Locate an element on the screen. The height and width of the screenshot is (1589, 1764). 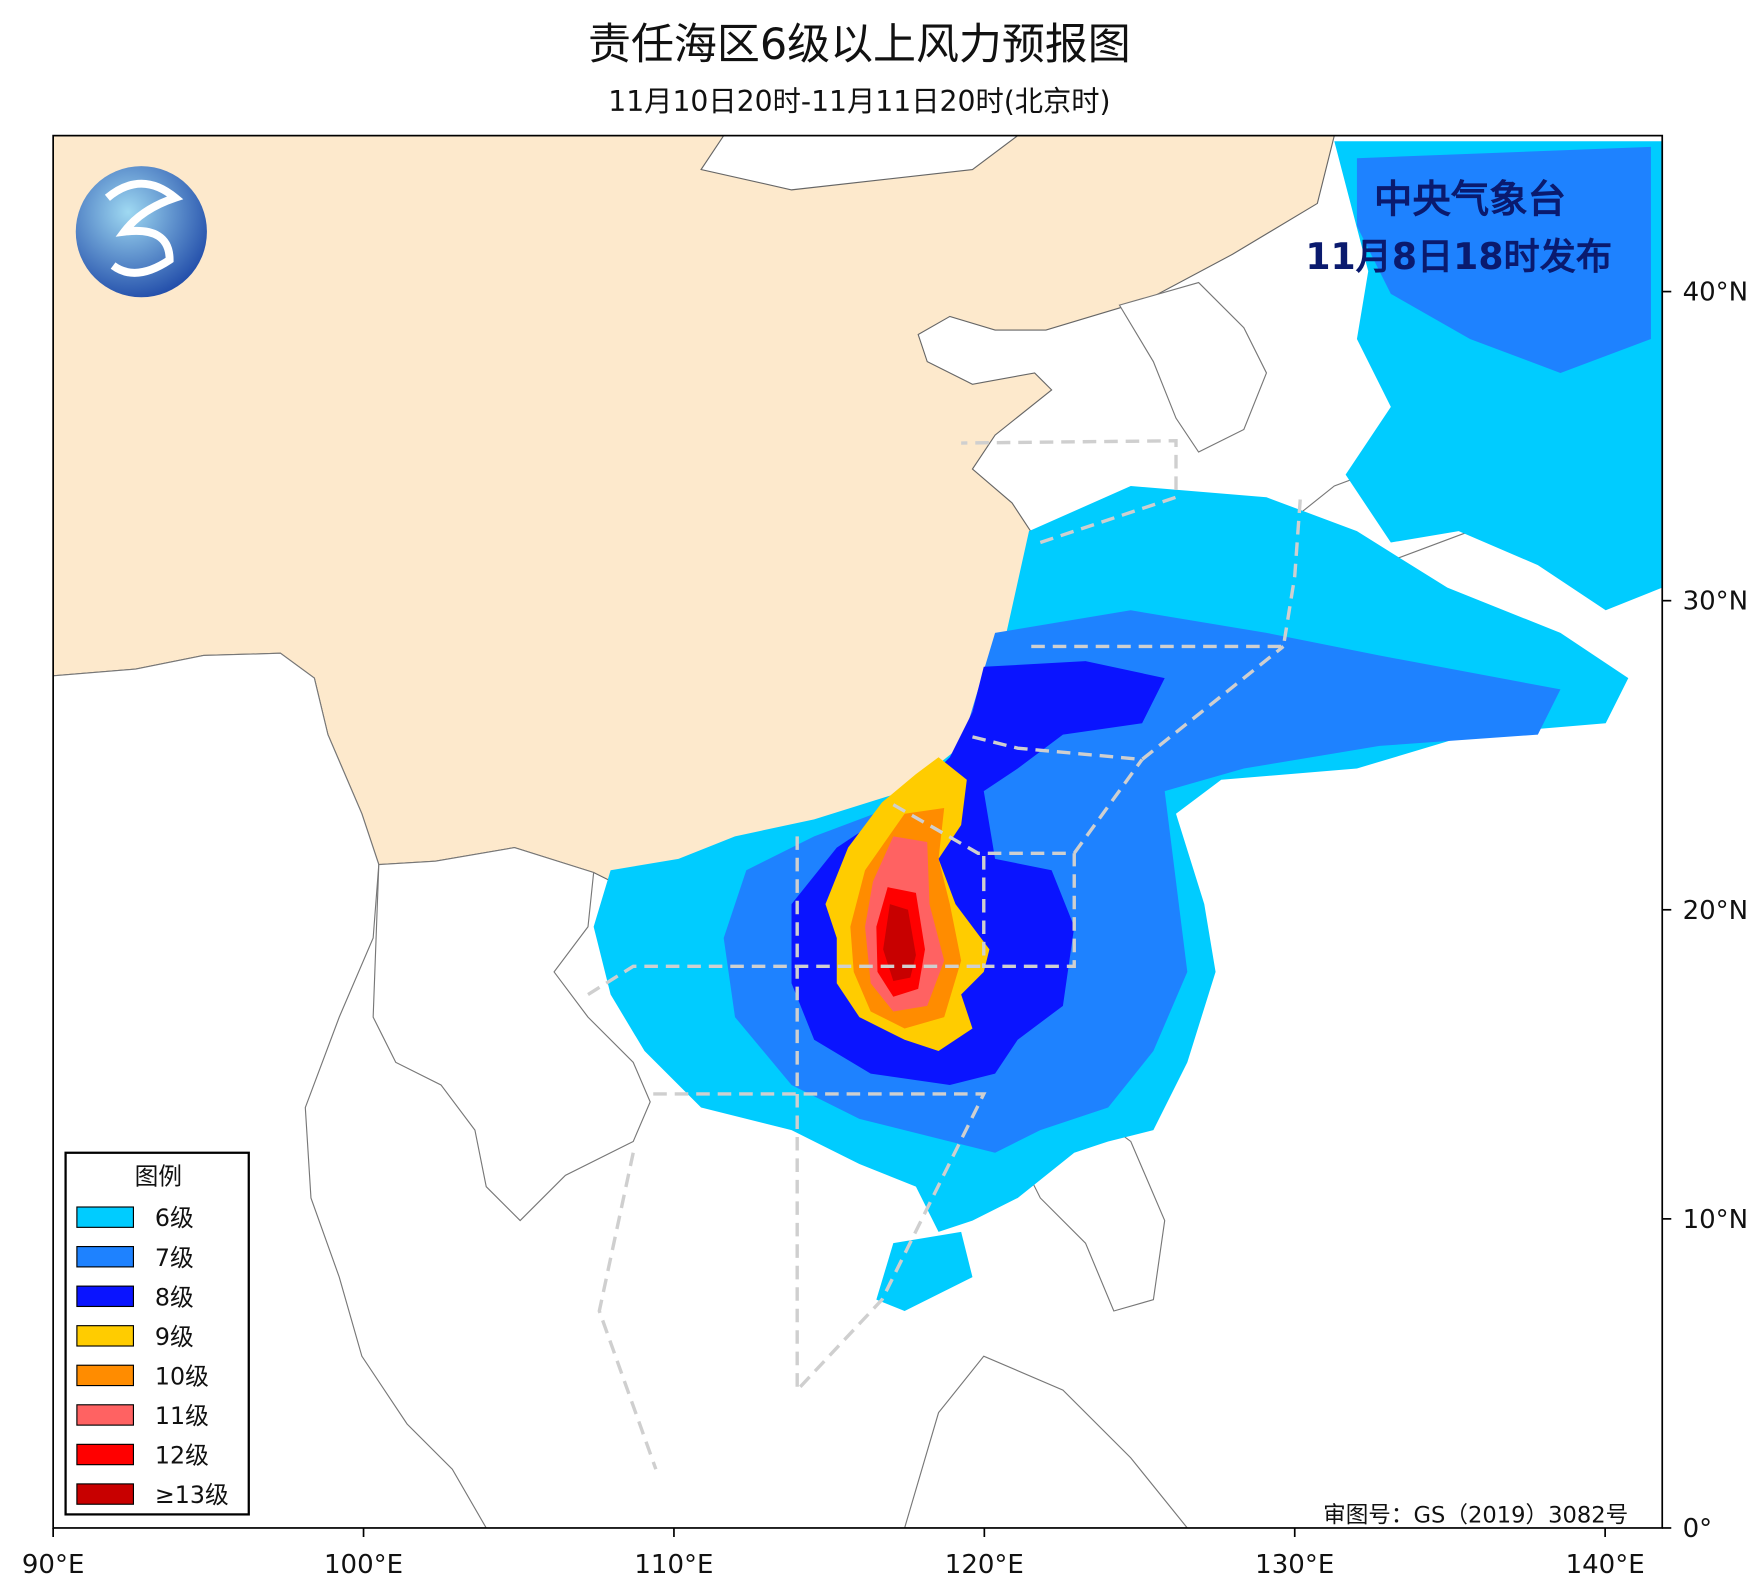
legend-label: 9级 is located at coordinates (174, 1337).